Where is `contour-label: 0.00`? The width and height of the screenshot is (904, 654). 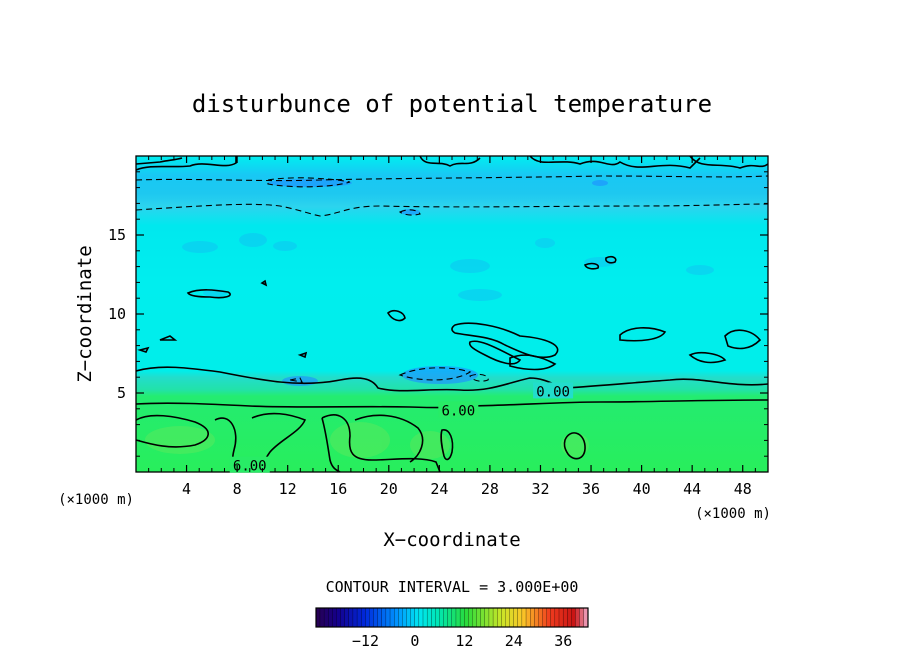
contour-label: 0.00 is located at coordinates (553, 392).